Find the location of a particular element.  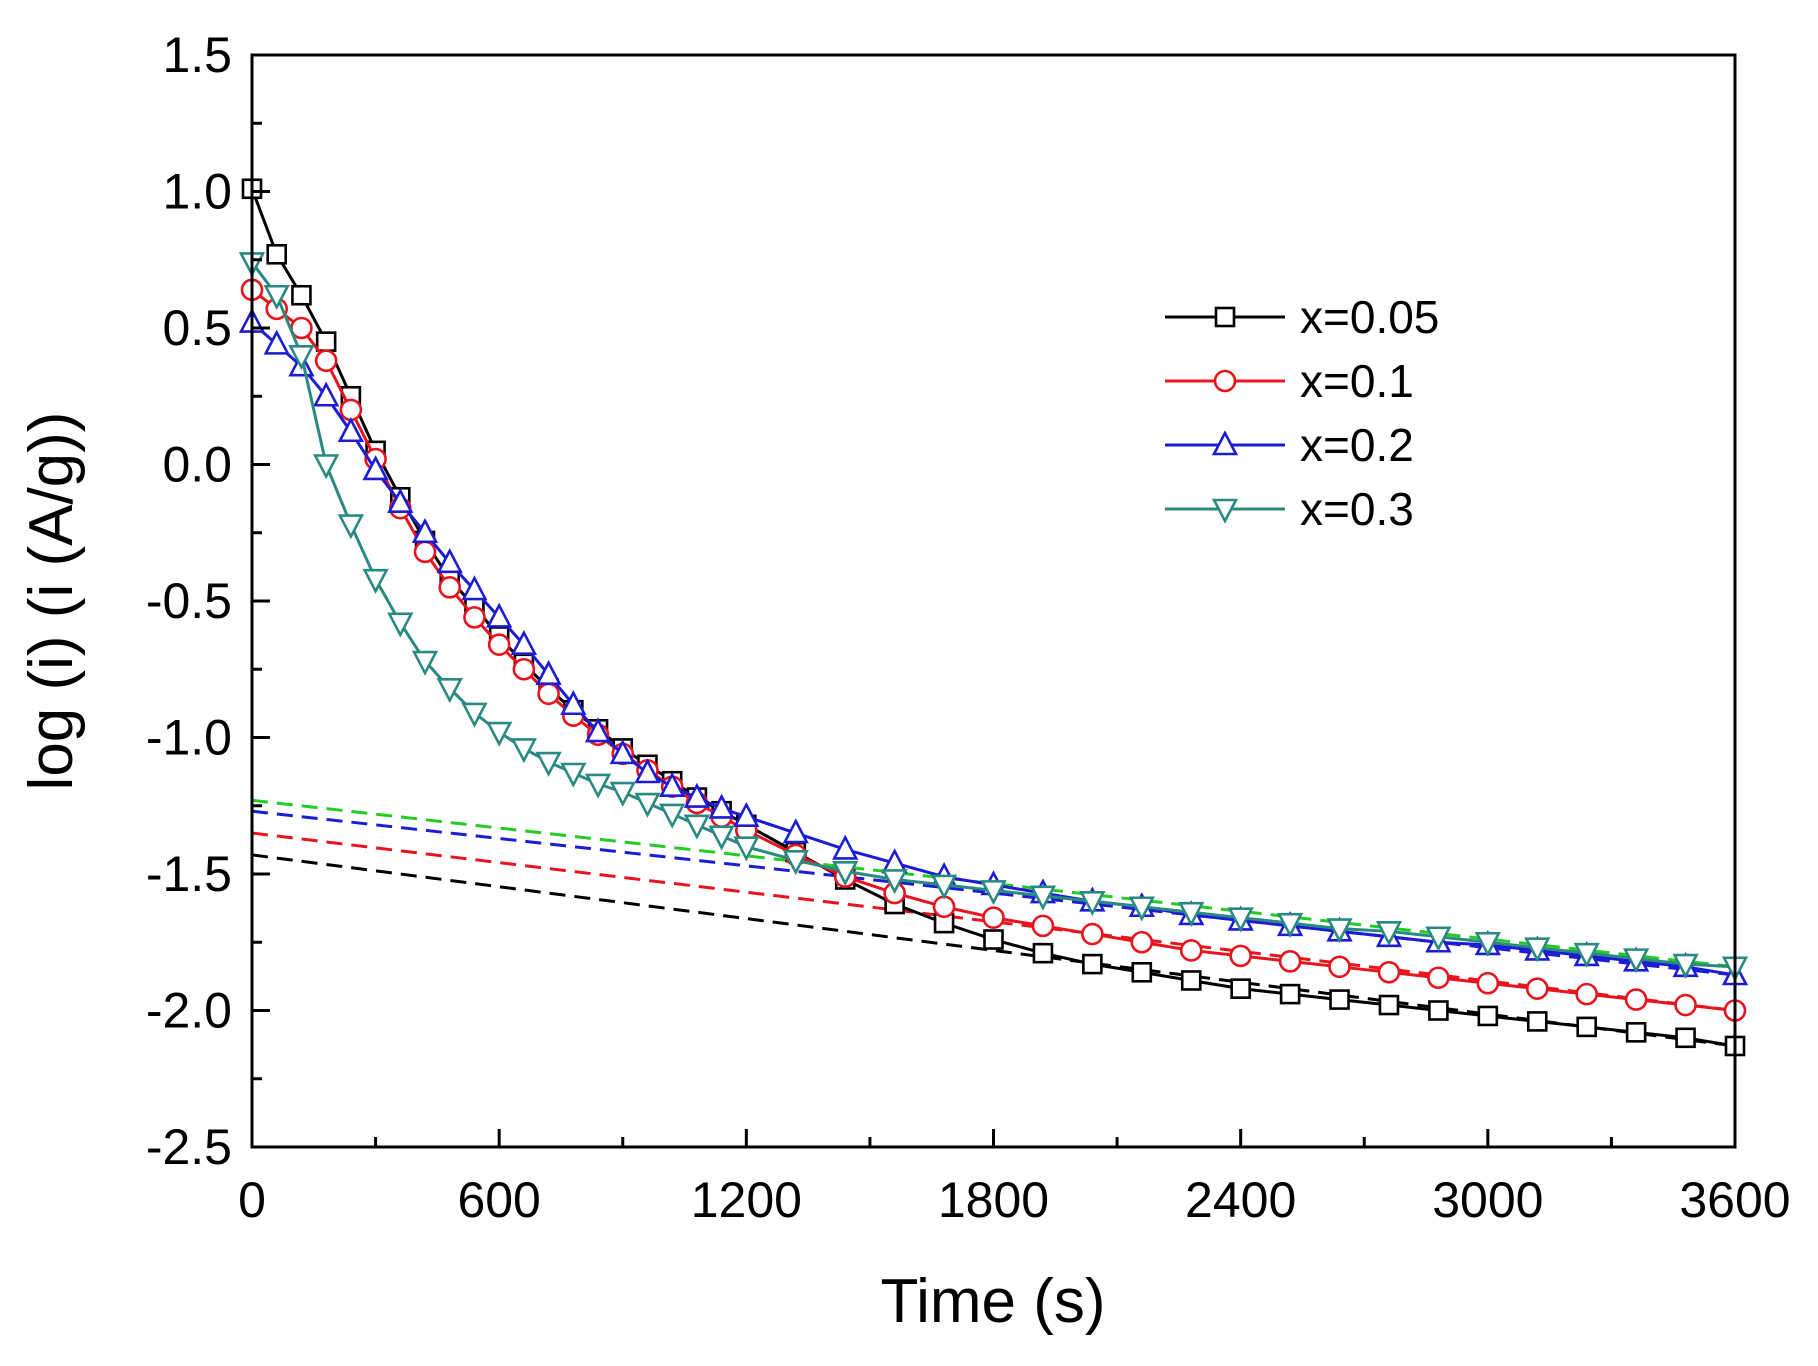

legend-item-2: x=0.1 is located at coordinates (1289, 381).